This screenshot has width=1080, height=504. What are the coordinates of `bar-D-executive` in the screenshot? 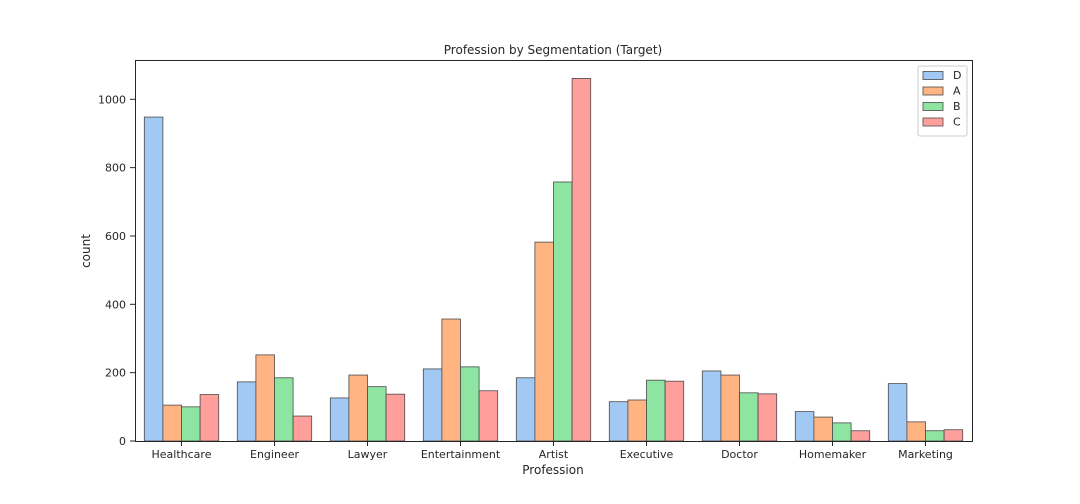 It's located at (618, 421).